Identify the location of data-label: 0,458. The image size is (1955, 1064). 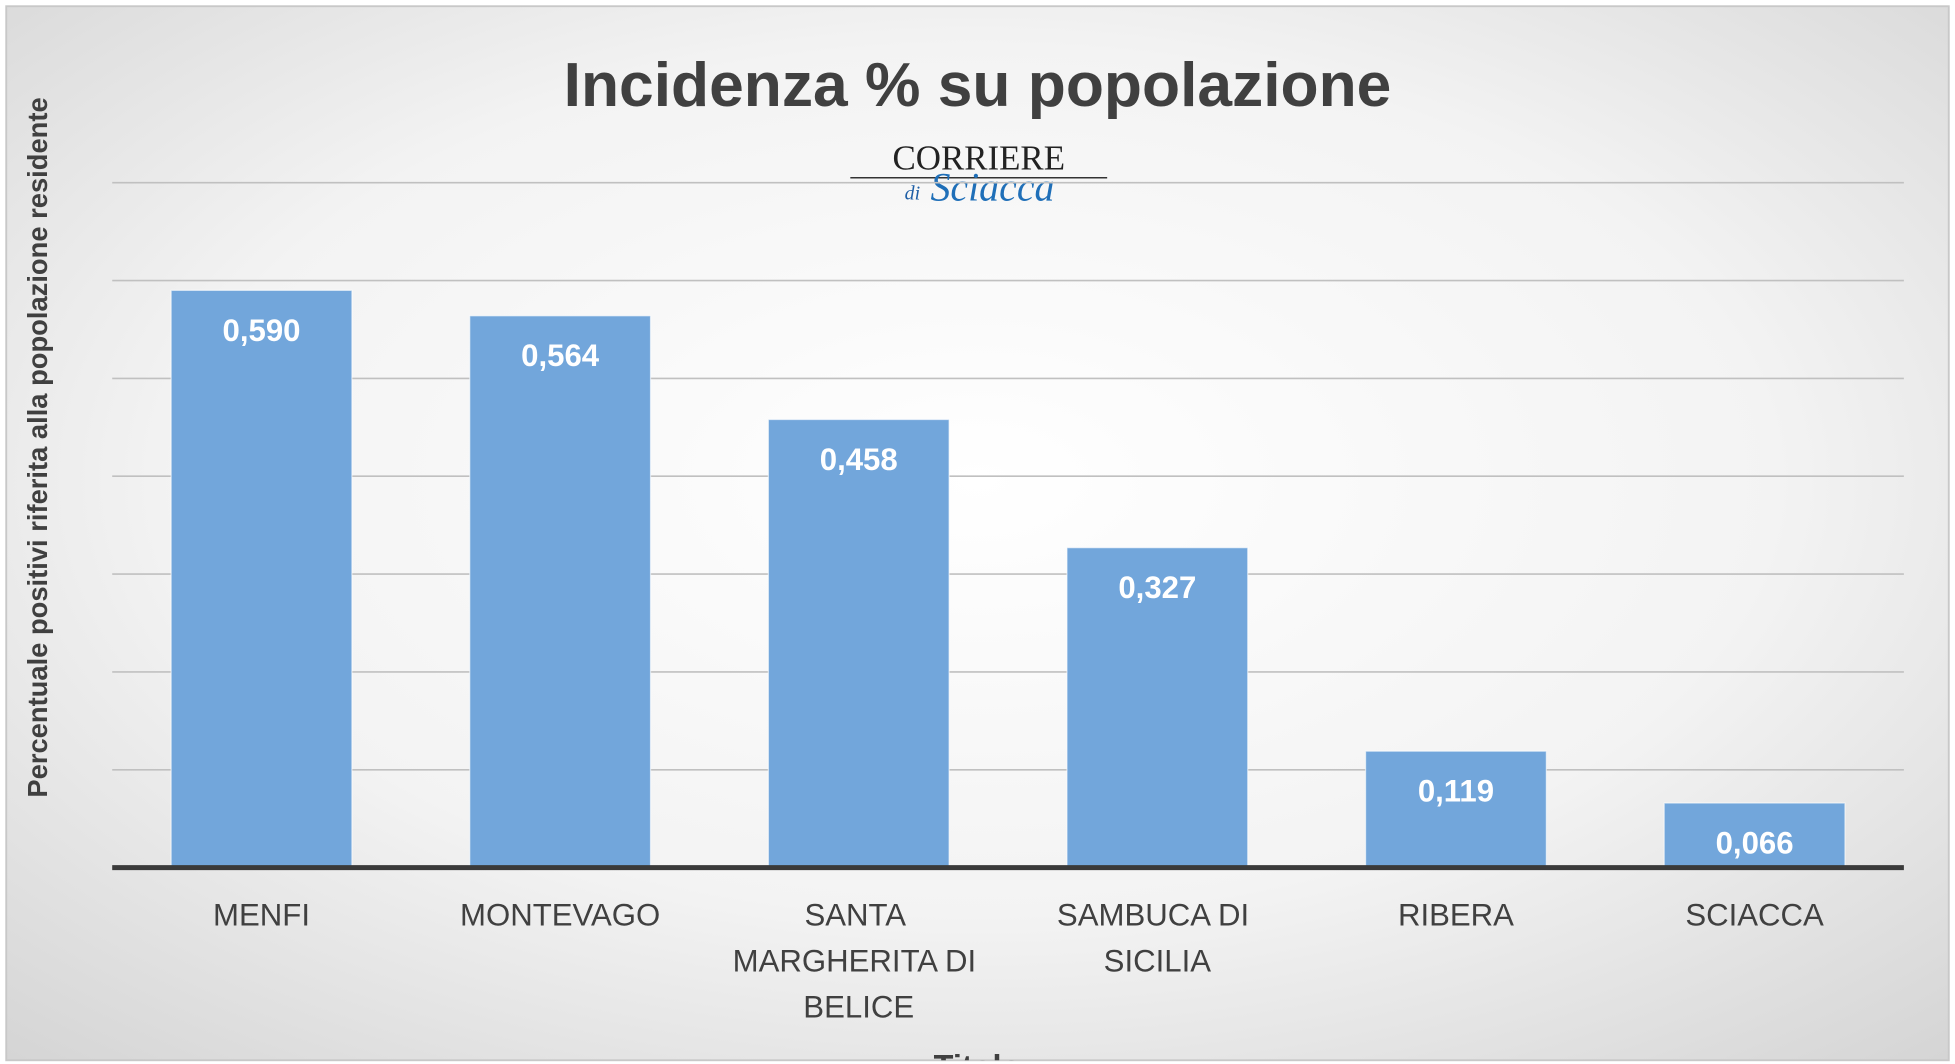
(859, 459).